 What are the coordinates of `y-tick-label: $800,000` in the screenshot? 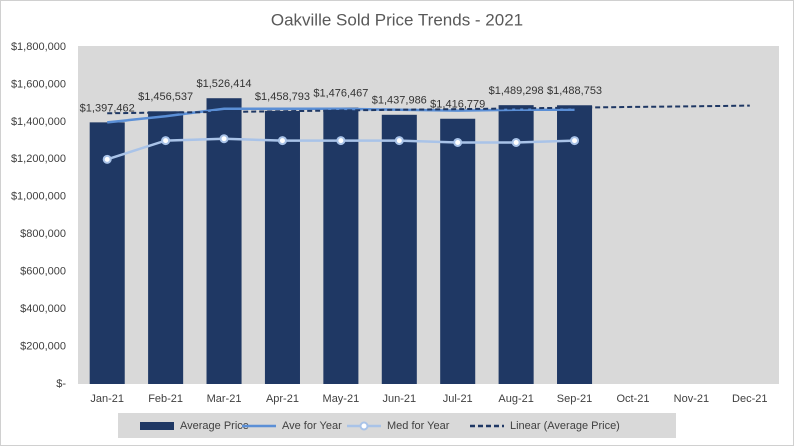 It's located at (43, 234).